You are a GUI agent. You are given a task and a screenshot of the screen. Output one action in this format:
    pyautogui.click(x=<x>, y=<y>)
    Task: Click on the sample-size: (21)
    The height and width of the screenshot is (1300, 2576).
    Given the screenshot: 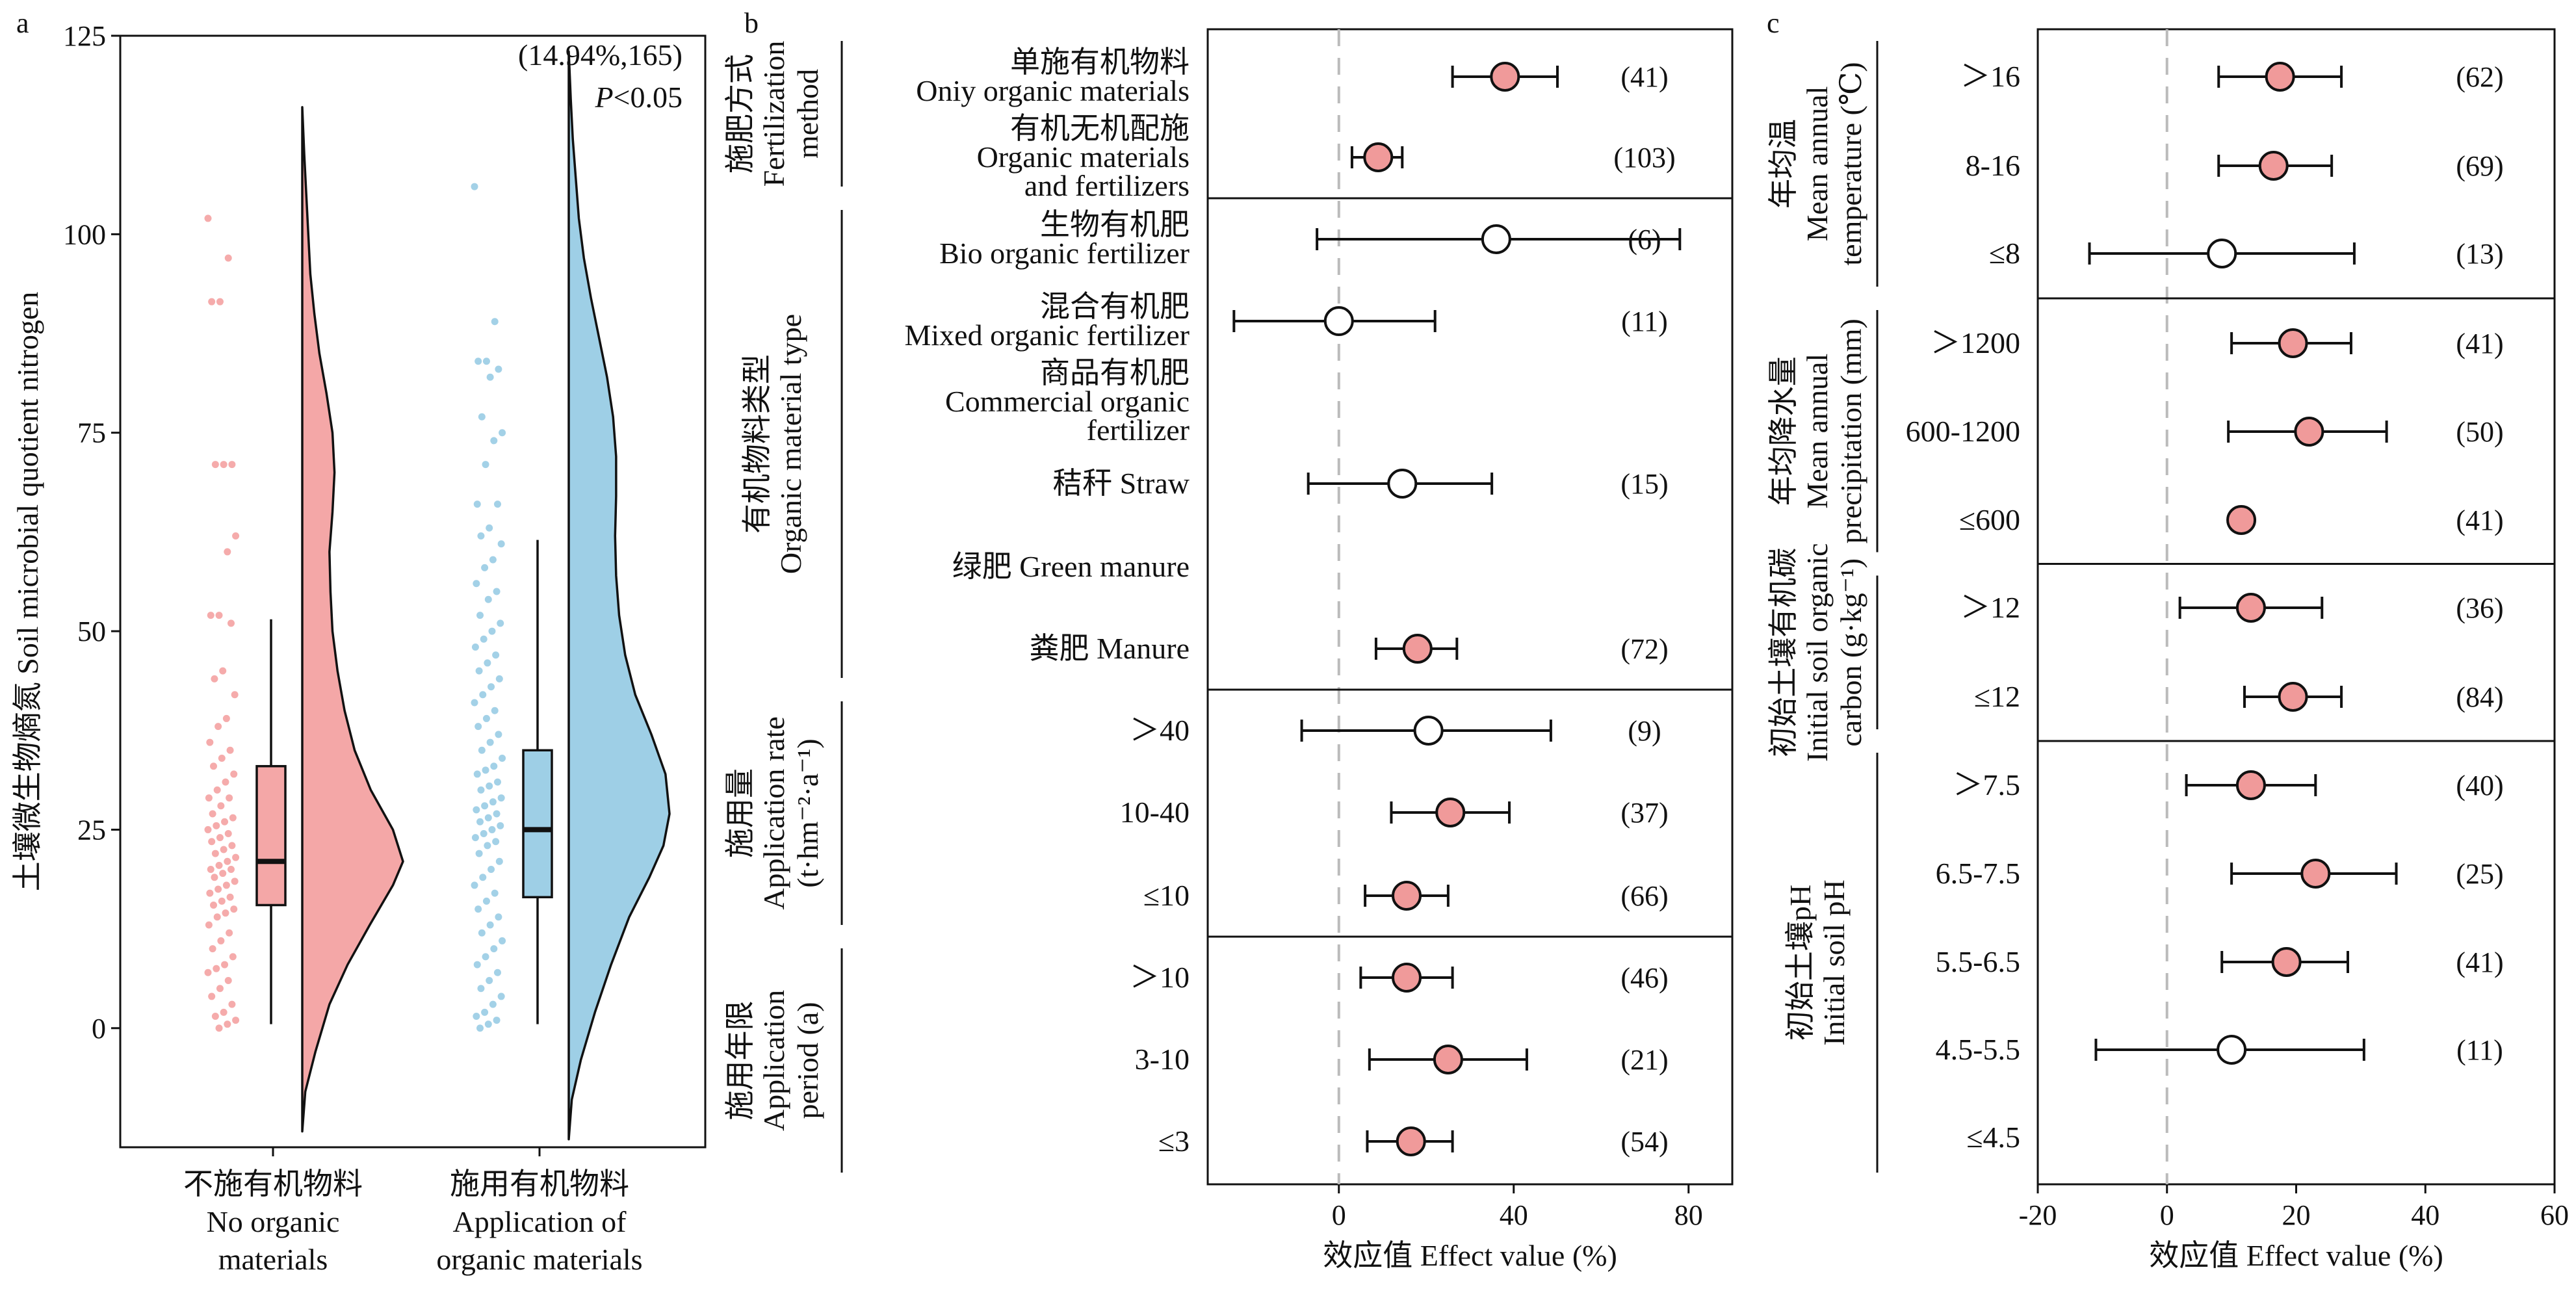 What is the action you would take?
    pyautogui.click(x=1644, y=1060)
    